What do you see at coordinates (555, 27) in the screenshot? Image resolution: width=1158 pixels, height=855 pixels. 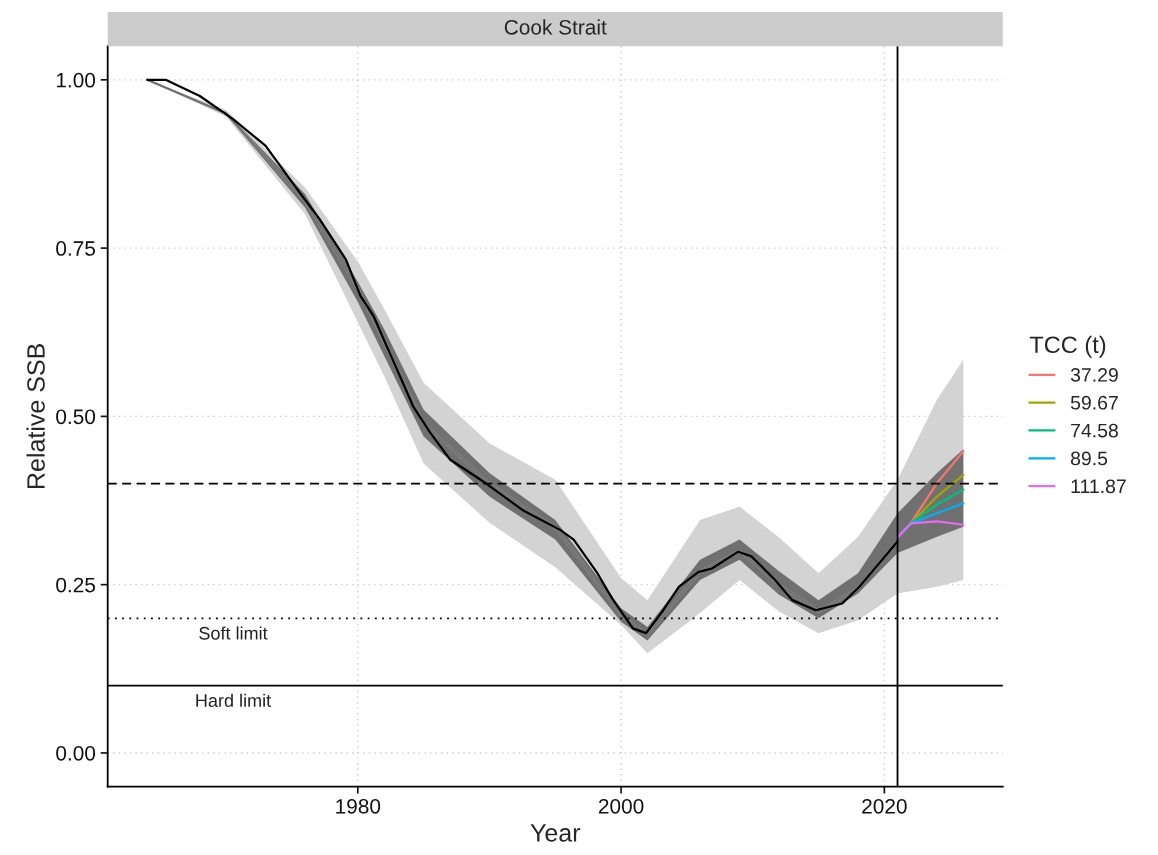 I see `chart-title: Cook Strait` at bounding box center [555, 27].